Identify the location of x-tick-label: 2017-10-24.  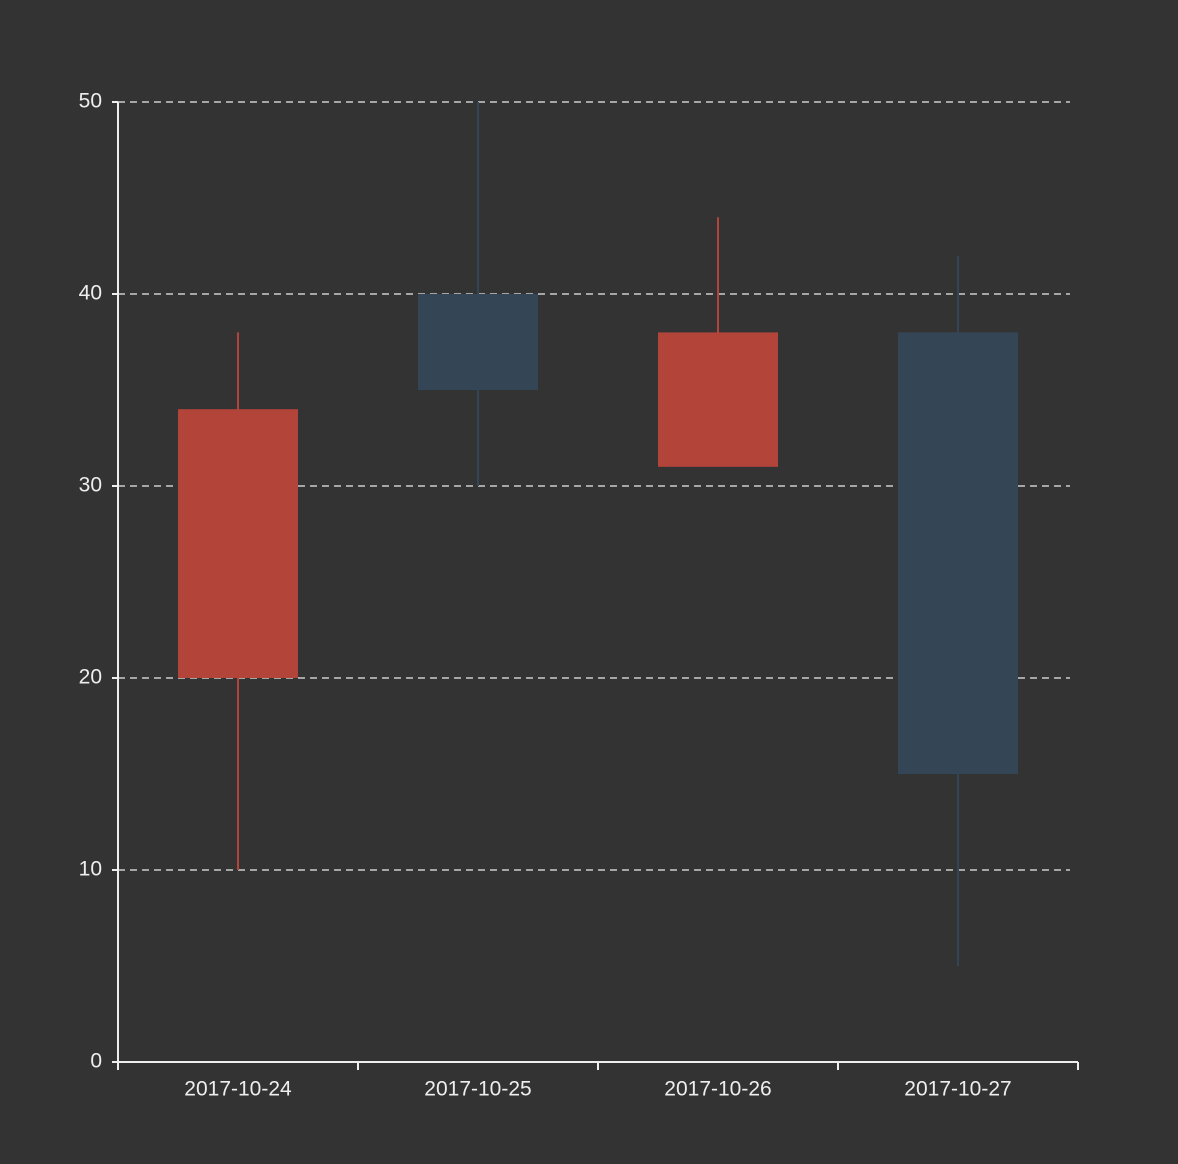
(238, 1089).